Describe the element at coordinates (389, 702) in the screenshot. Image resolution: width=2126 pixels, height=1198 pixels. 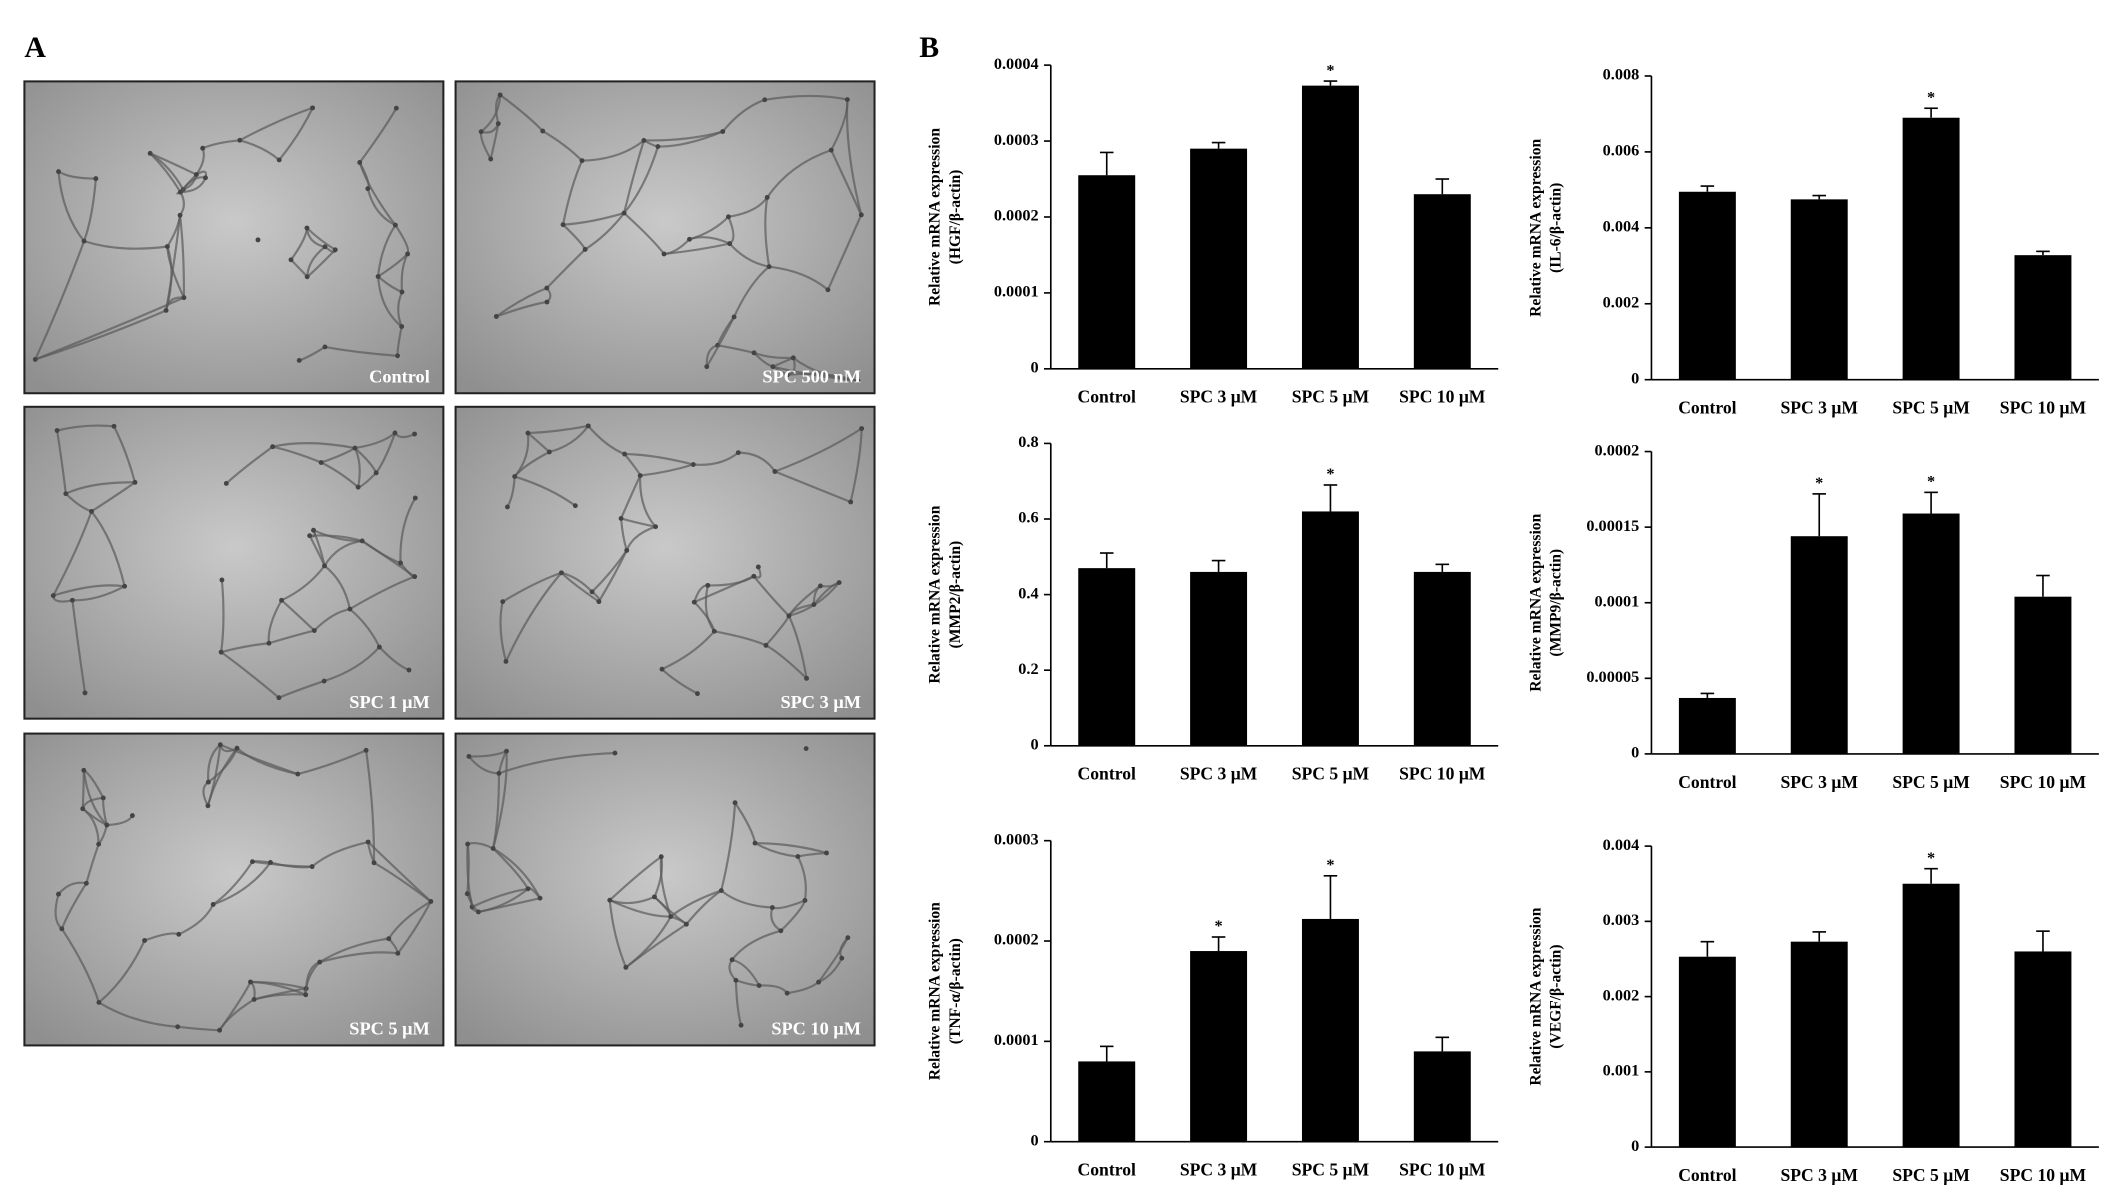
I see `image-caption: SPC 1 μM` at that location.